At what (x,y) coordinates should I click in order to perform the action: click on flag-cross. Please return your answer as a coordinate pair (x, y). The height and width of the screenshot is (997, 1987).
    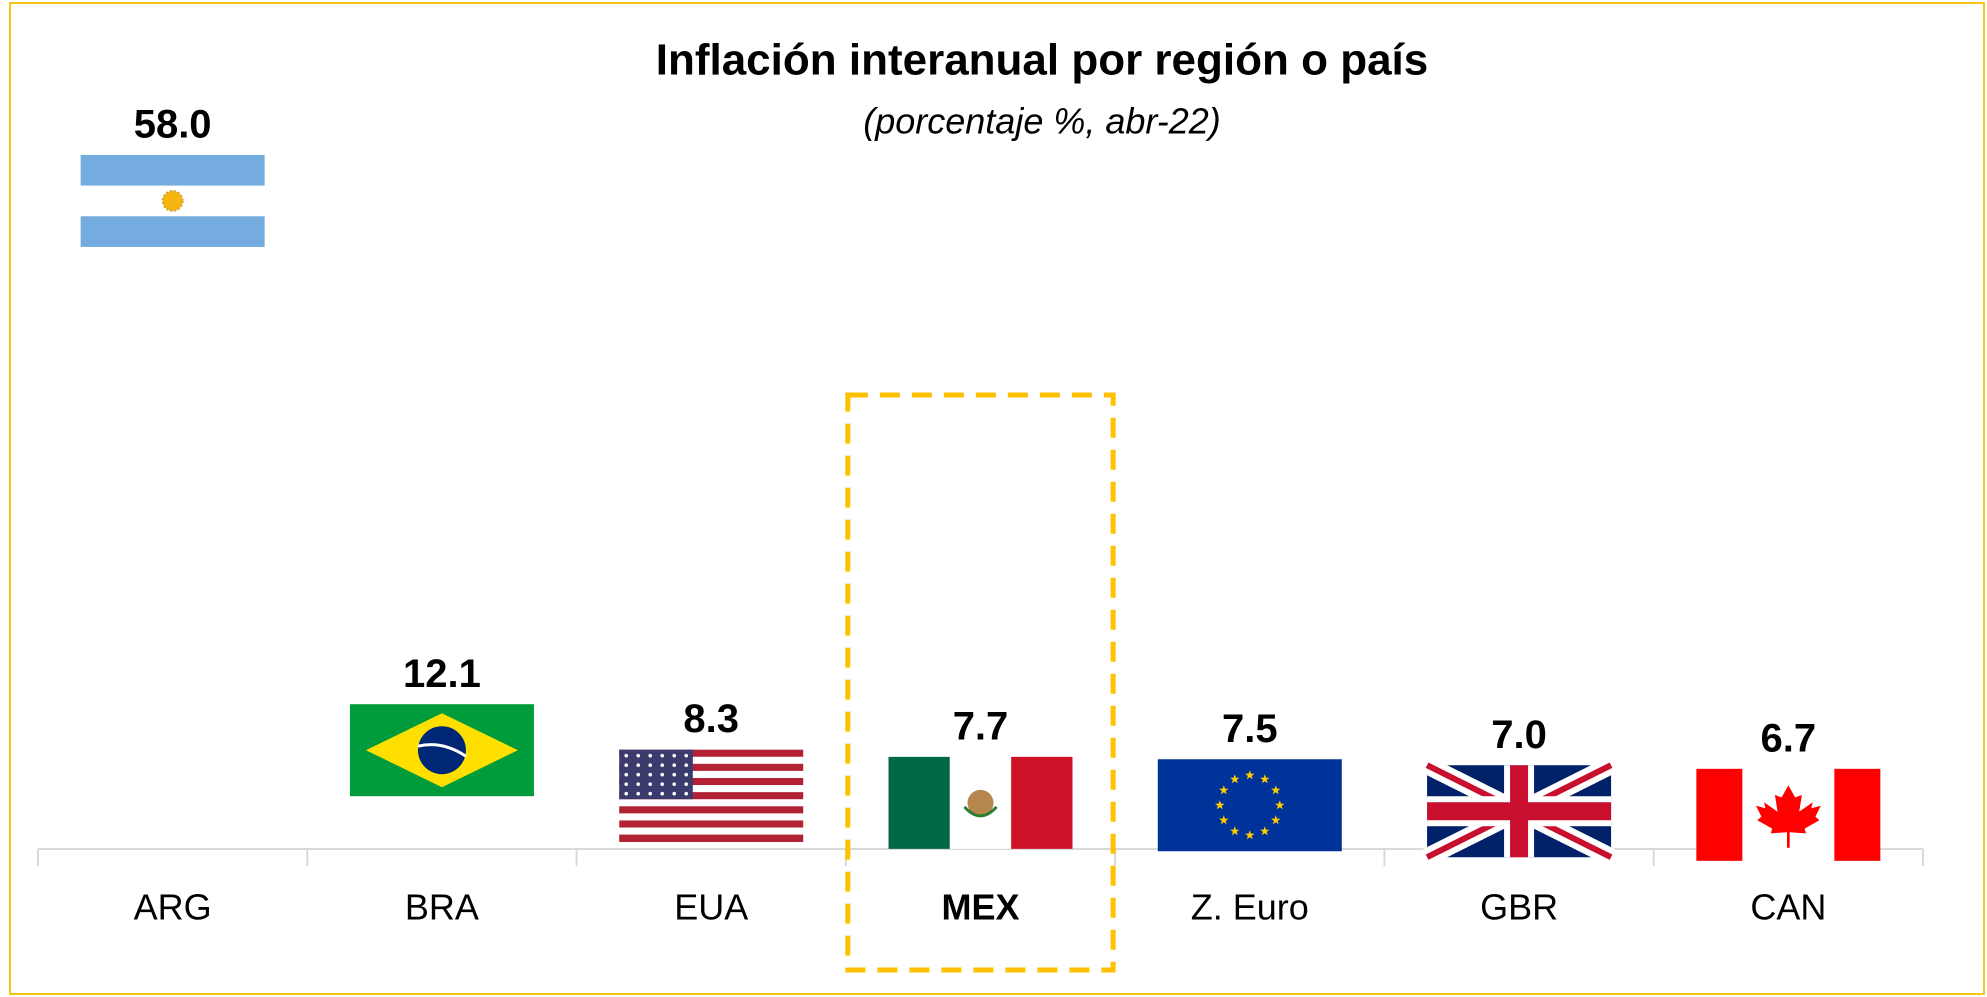
    Looking at the image, I should click on (1519, 811).